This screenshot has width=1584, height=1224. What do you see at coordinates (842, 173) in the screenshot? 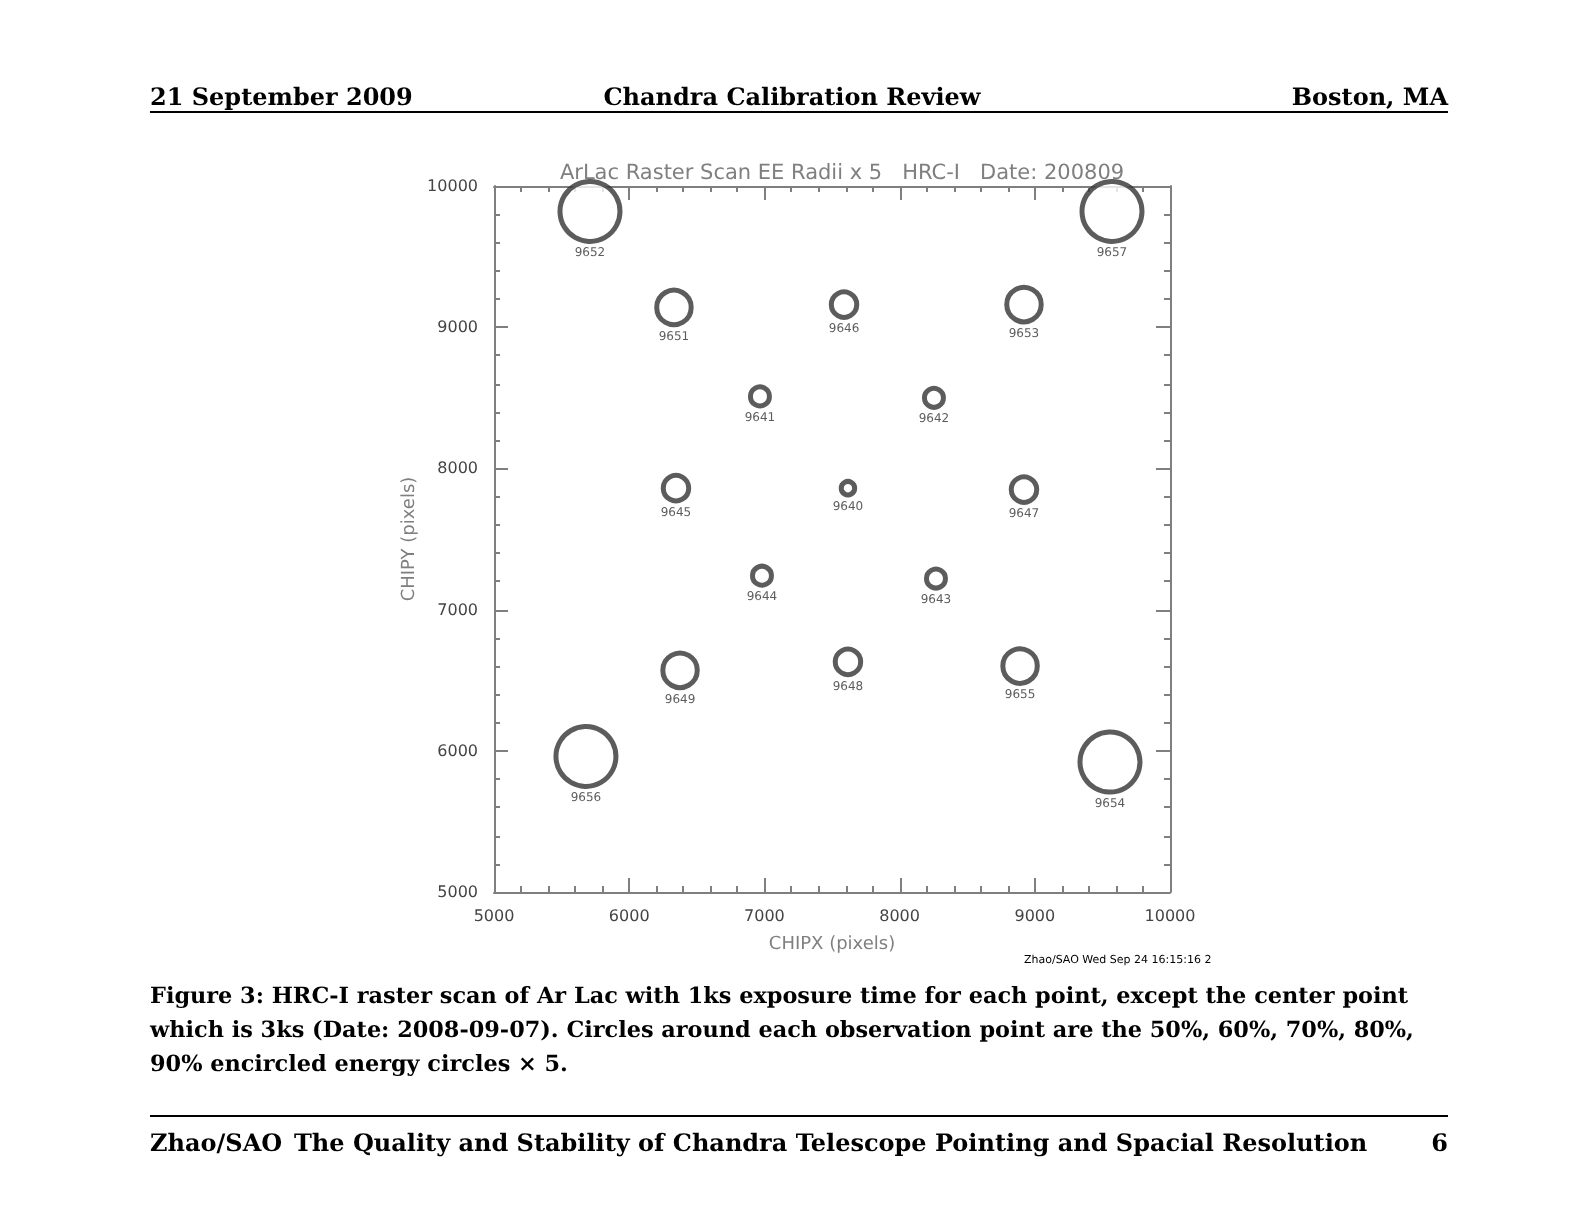
I see `chart-title: ArLac Raster Scan EE Radii x 5 HRC-I Date: 200809` at bounding box center [842, 173].